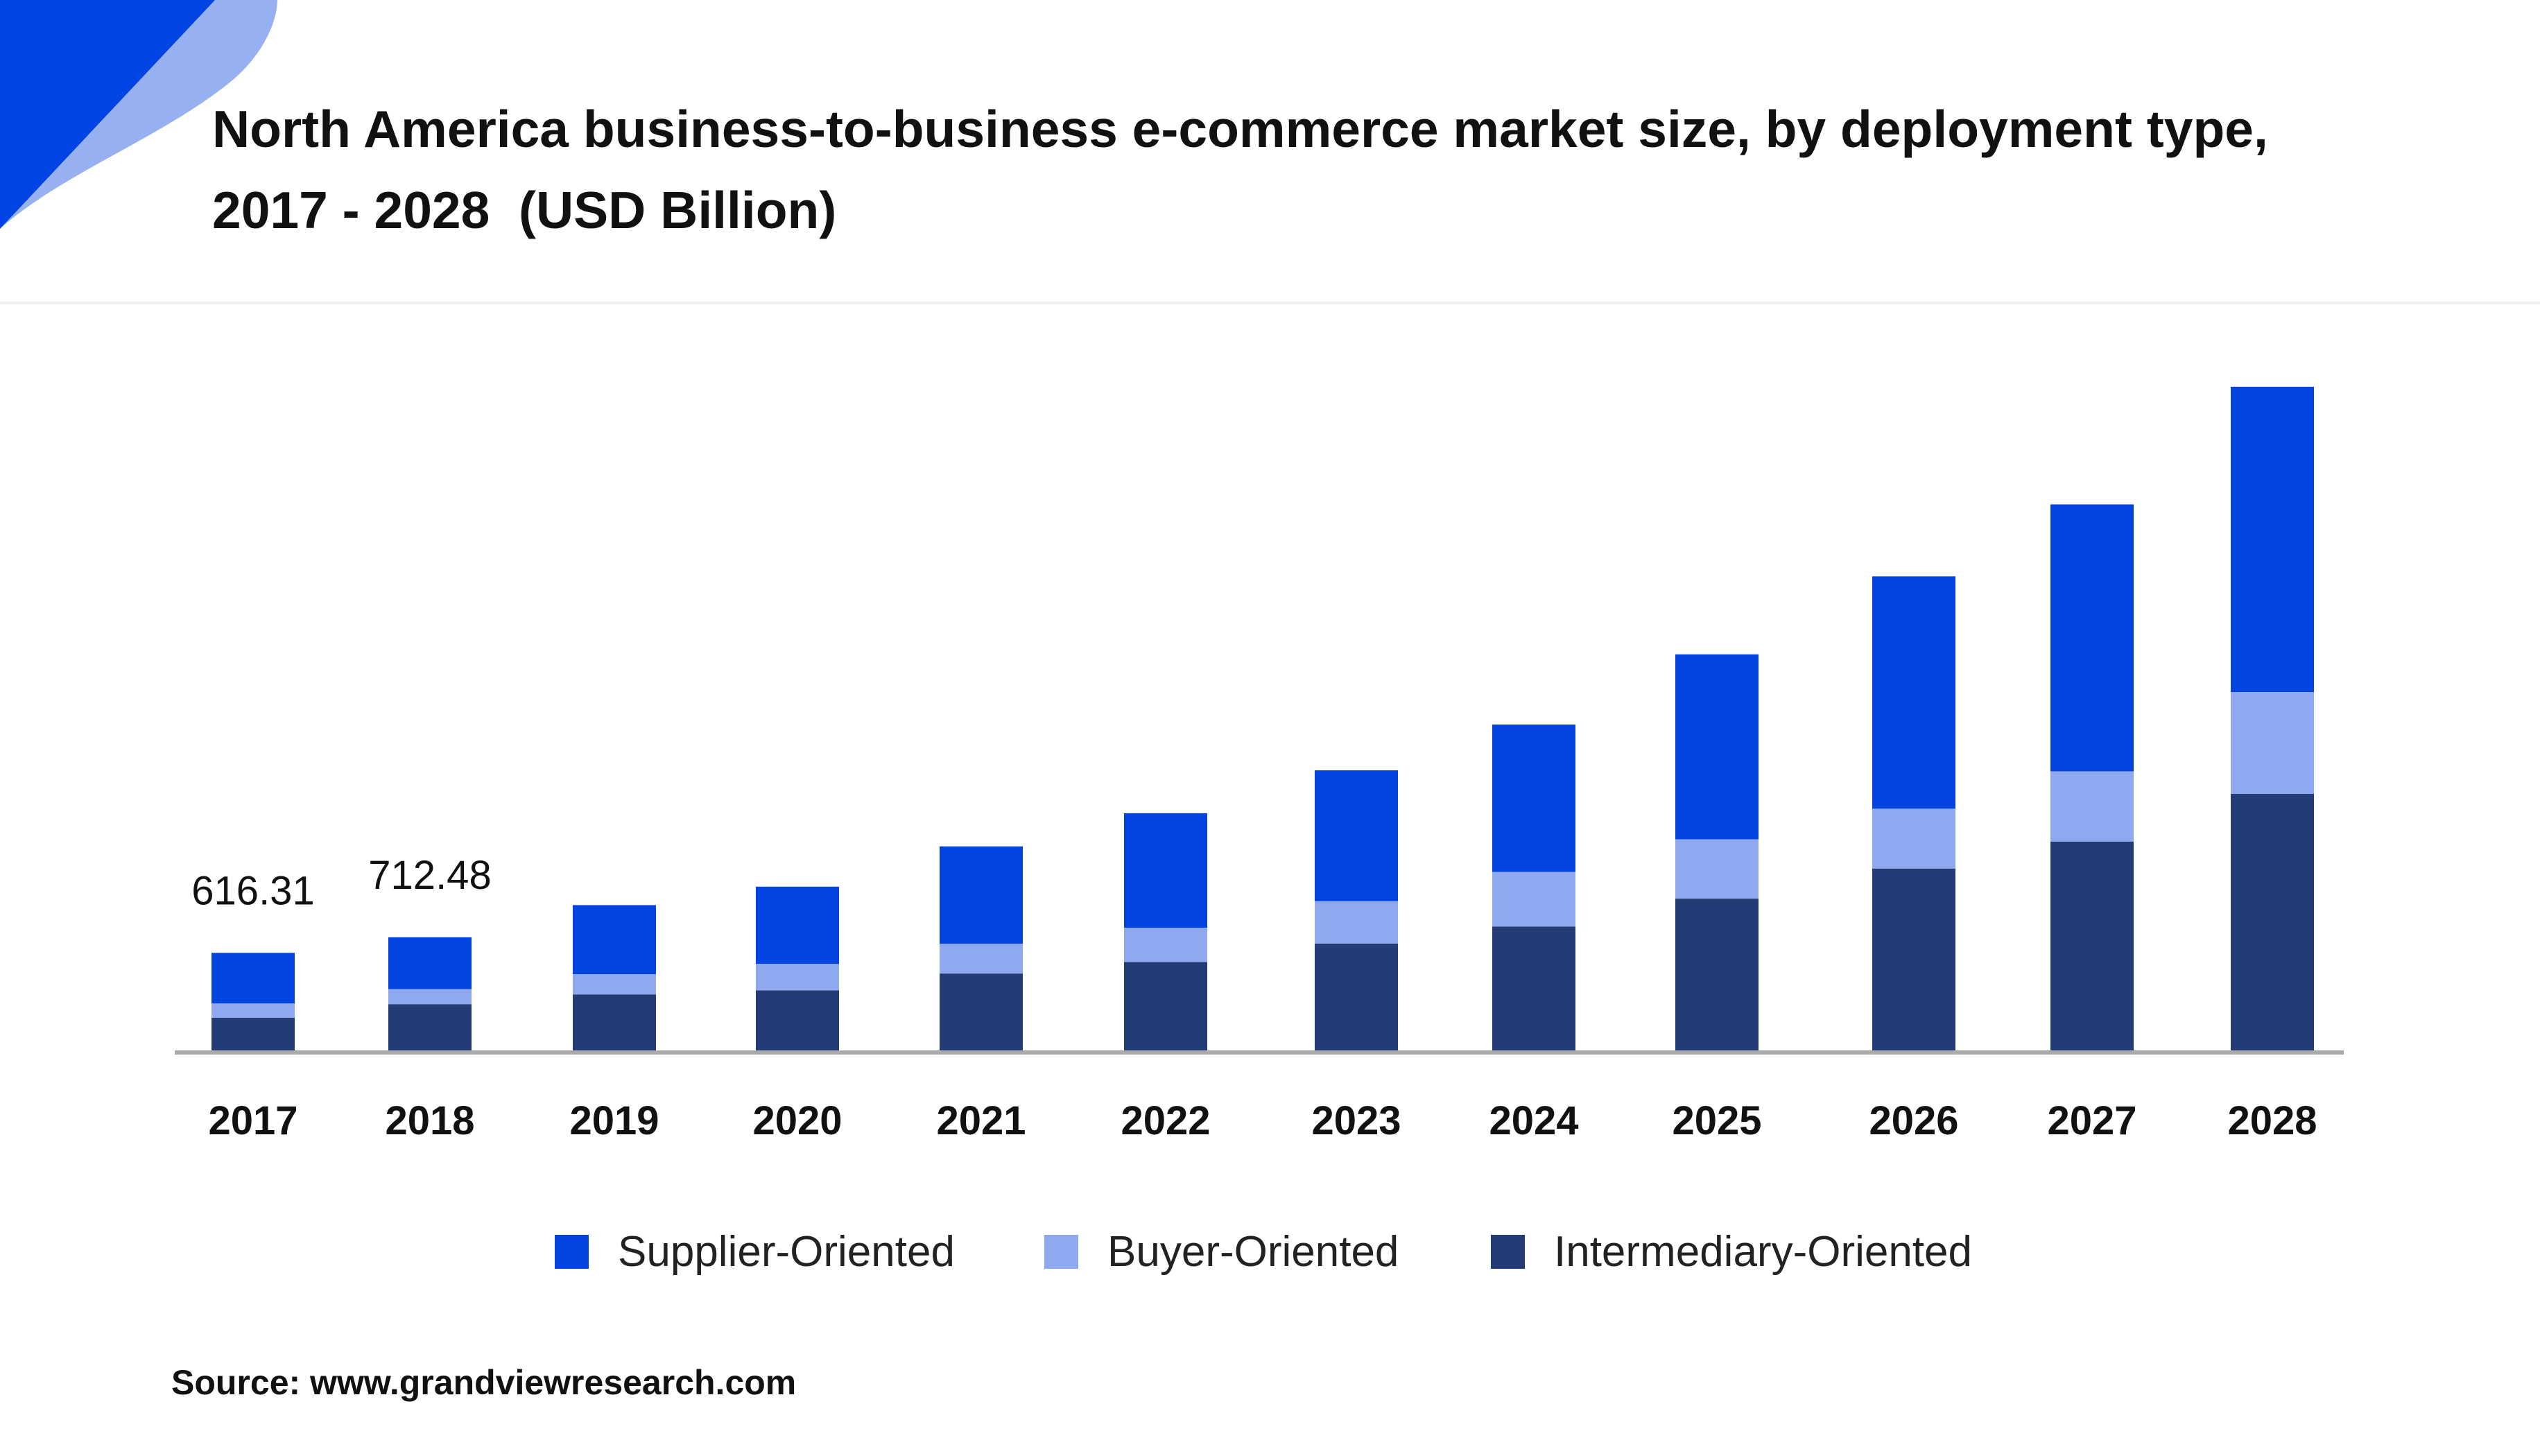 This screenshot has height=1456, width=2540. I want to click on bar-intermediary-oriented-2017, so click(253, 1034).